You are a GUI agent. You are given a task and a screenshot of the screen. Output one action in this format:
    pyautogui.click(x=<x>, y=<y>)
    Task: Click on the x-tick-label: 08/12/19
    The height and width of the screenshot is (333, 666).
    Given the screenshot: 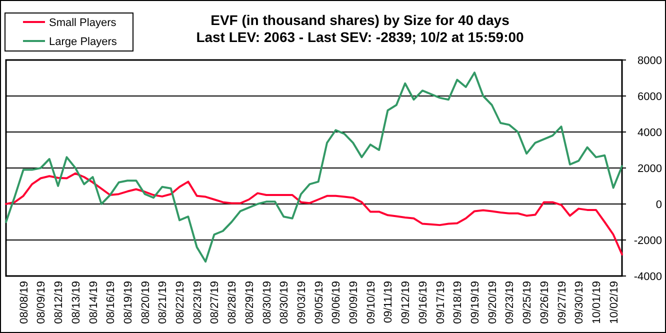 What is the action you would take?
    pyautogui.click(x=59, y=302)
    